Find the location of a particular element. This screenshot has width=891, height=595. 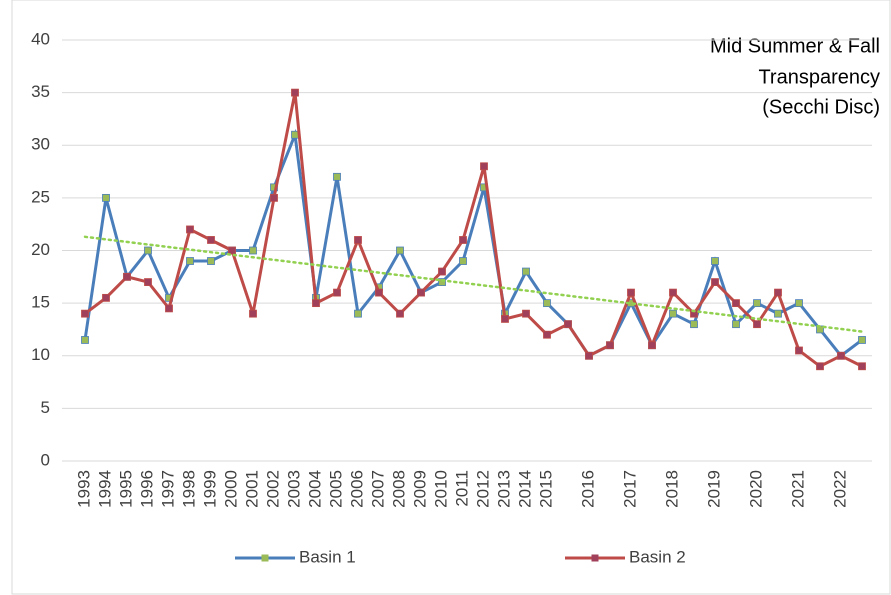

x-tick-label: 2012 is located at coordinates (482, 489).